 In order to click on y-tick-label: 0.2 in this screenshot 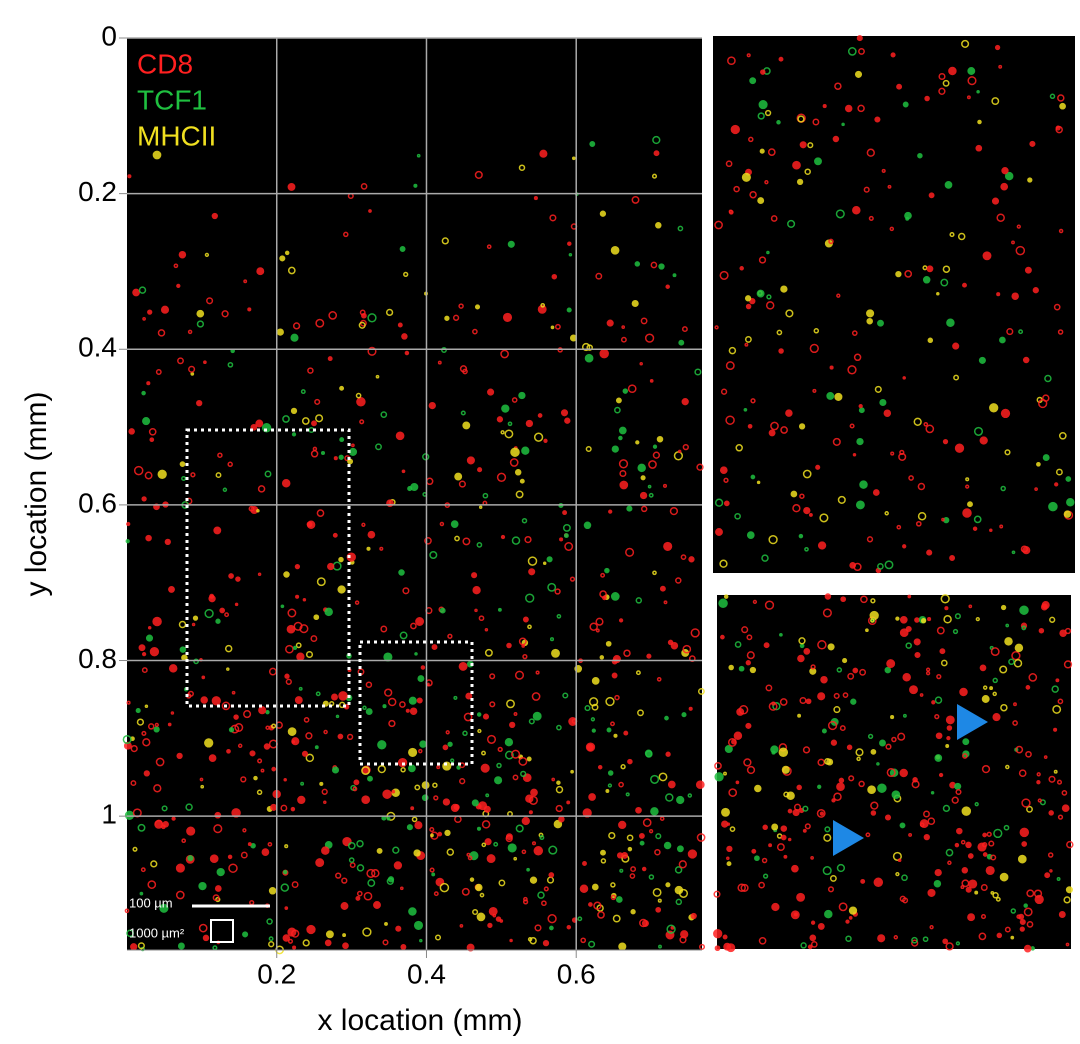, I will do `click(97, 191)`.